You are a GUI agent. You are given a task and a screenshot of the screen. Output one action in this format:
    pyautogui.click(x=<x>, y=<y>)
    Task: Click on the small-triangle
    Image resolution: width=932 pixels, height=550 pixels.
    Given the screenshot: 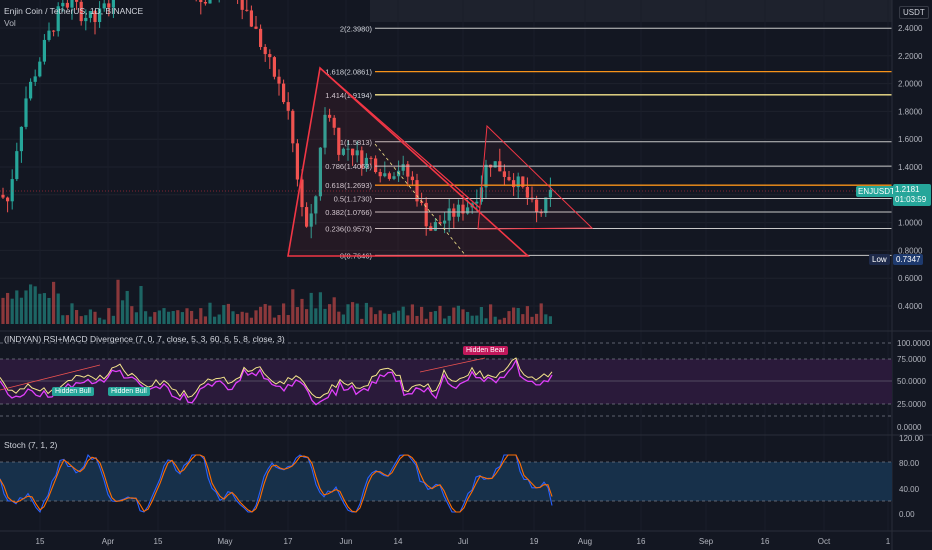 What is the action you would take?
    pyautogui.click(x=535, y=177)
    